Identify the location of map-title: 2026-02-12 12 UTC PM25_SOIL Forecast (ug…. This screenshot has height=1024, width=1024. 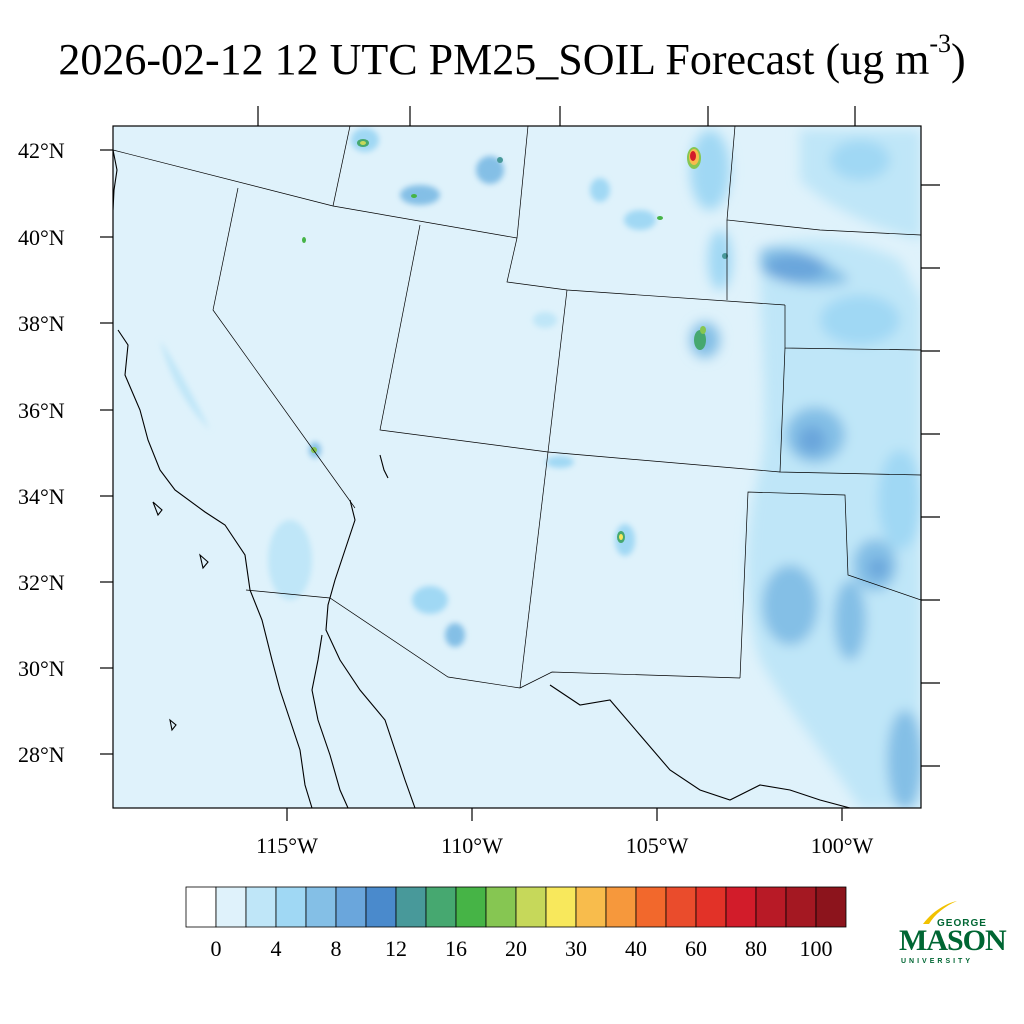
(512, 60).